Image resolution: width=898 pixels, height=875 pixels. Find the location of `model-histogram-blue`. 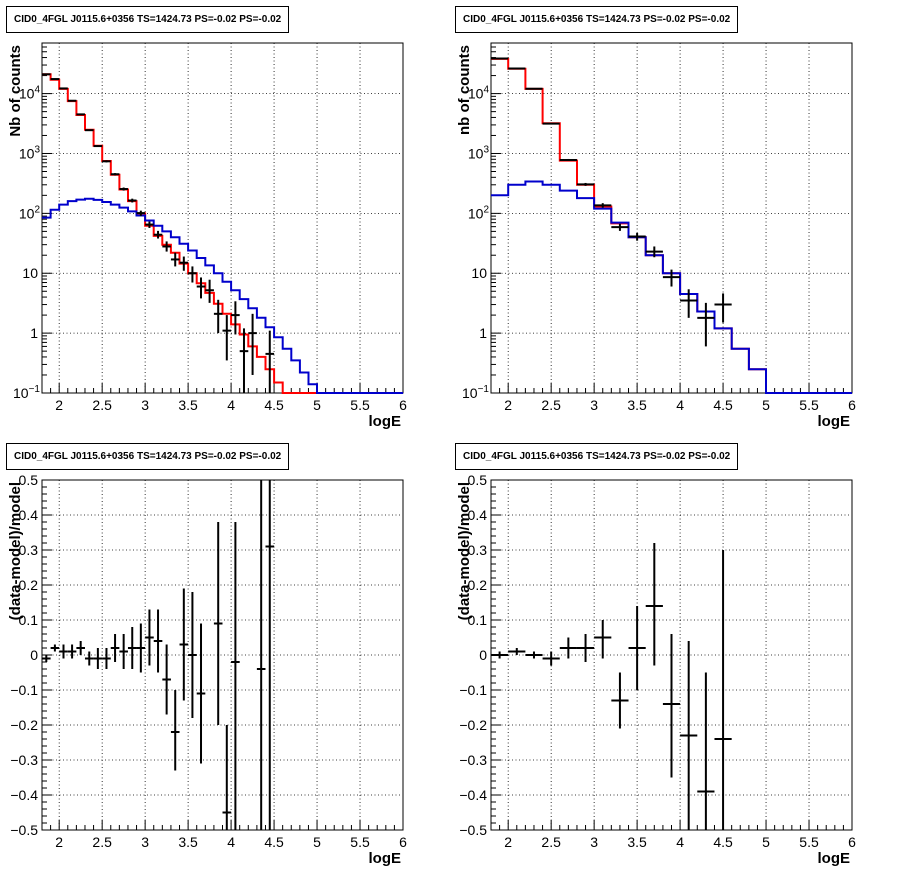

model-histogram-blue is located at coordinates (222, 295).